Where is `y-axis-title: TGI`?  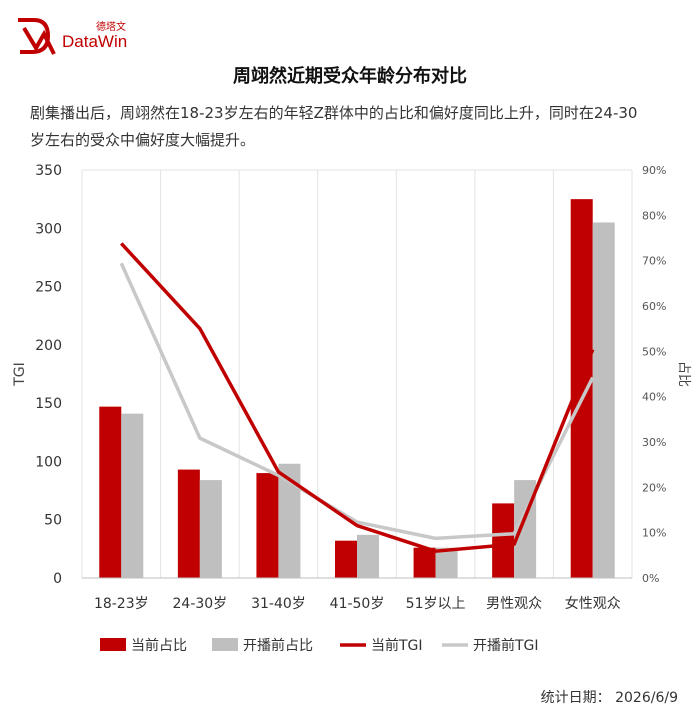 y-axis-title: TGI is located at coordinates (20, 374).